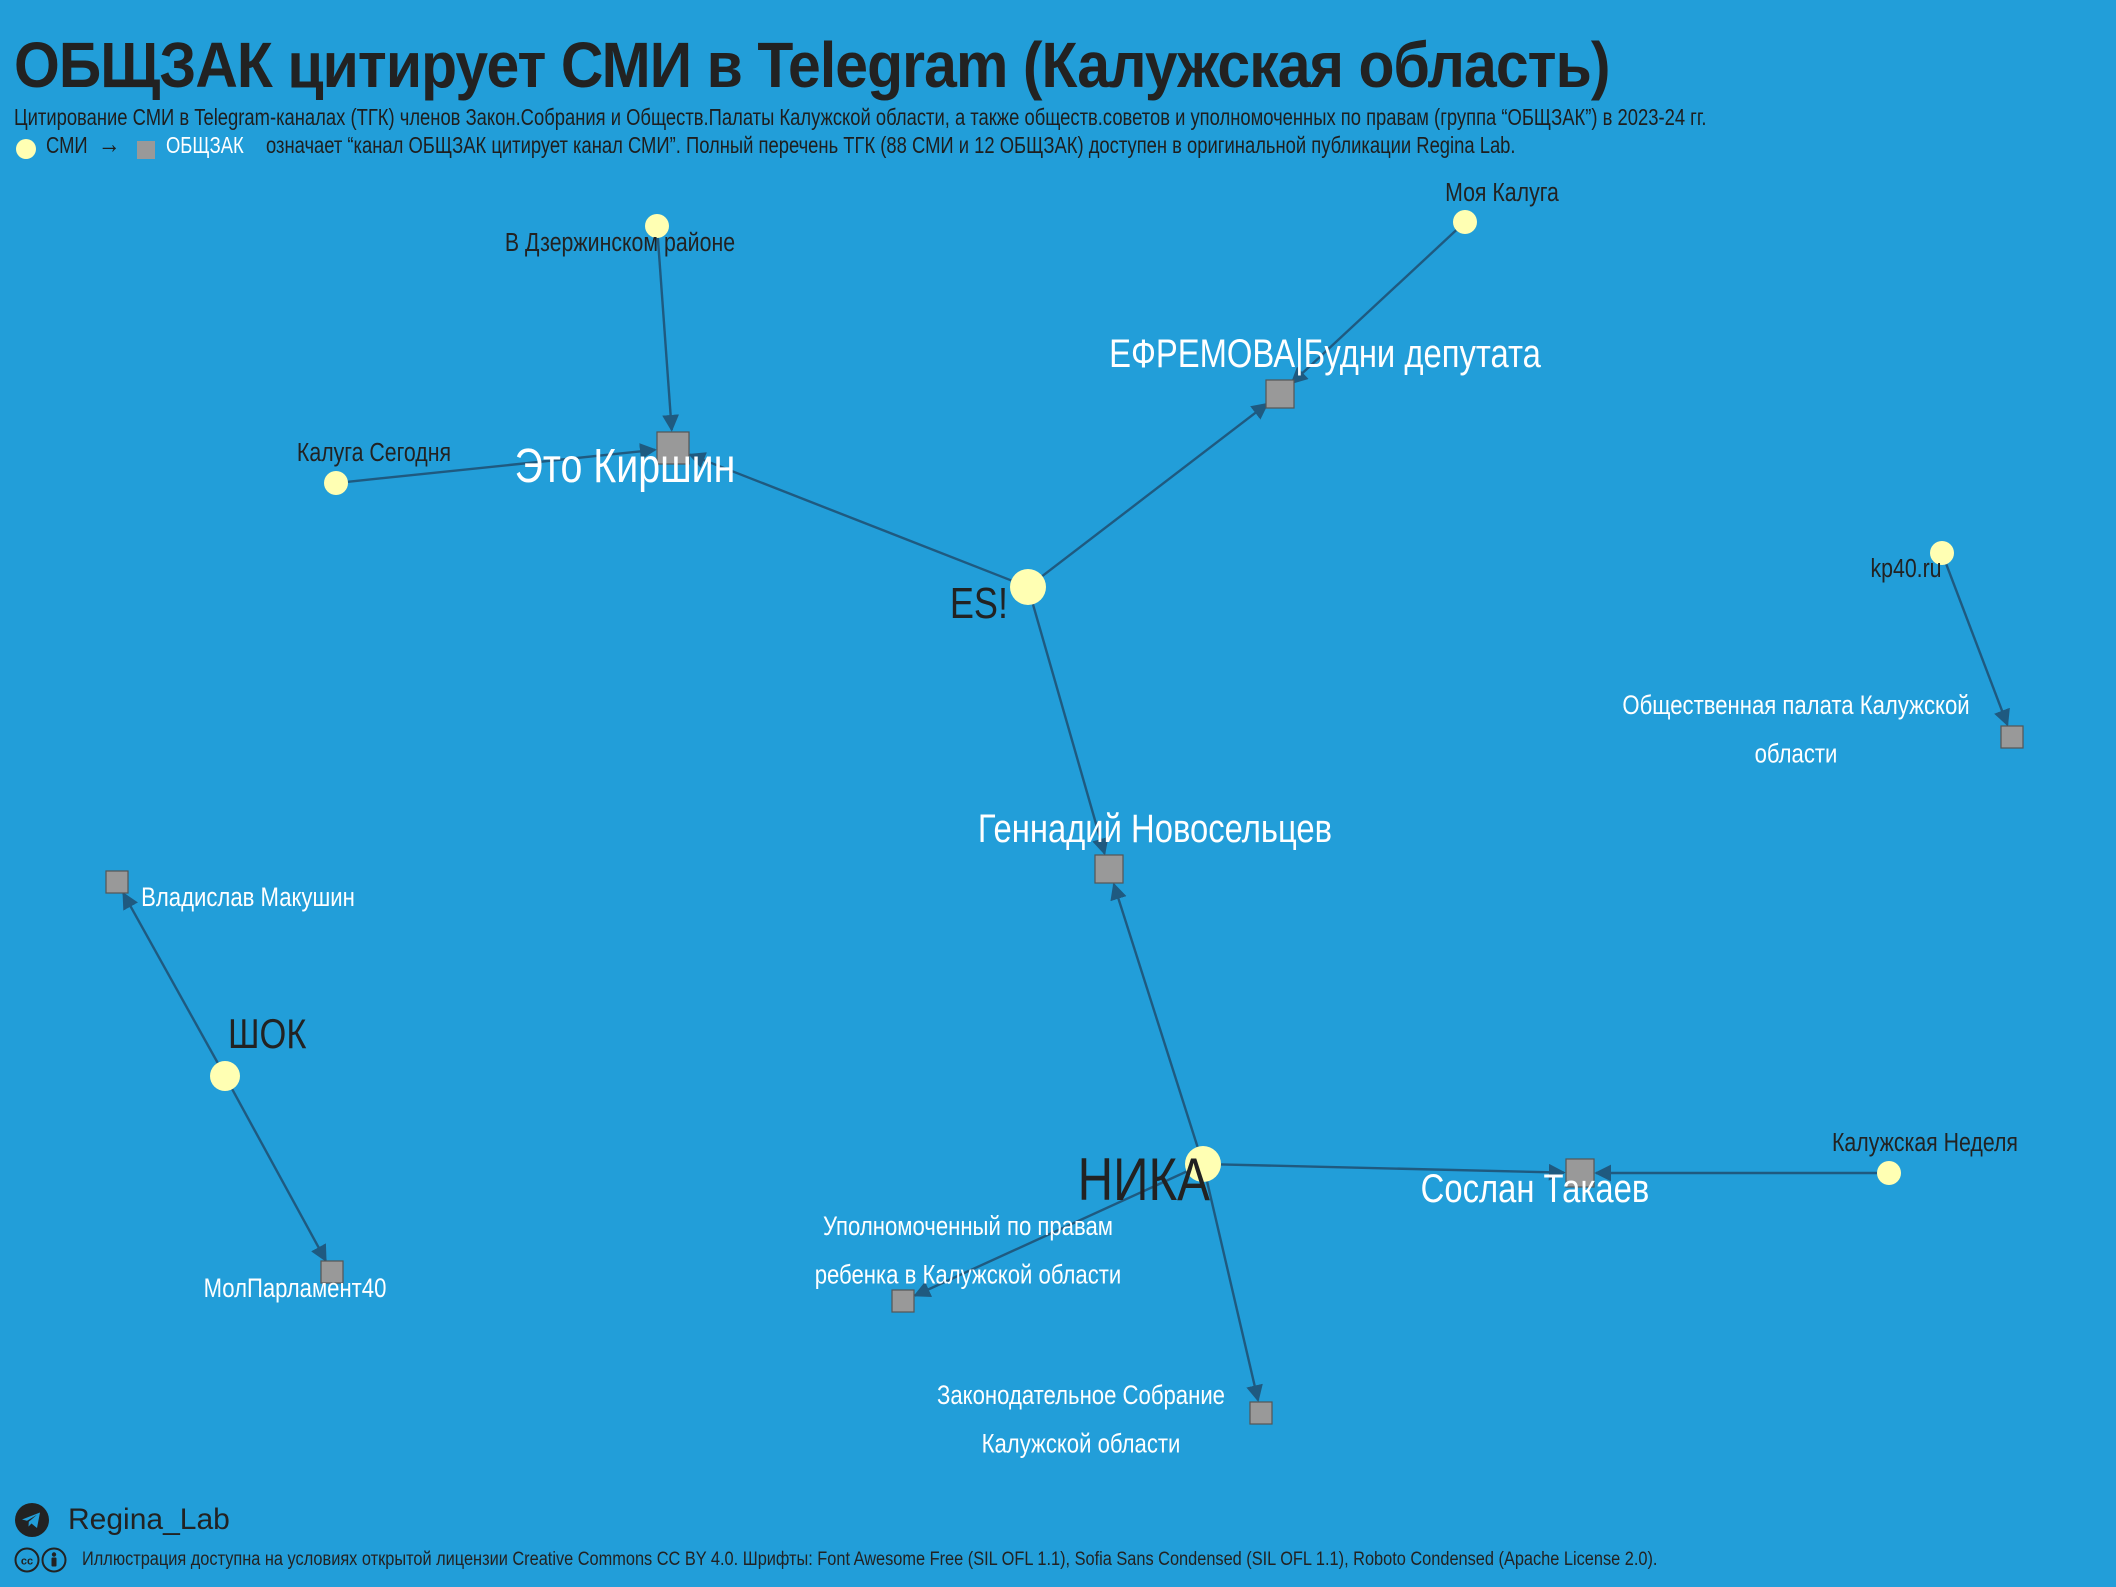 The height and width of the screenshot is (1587, 2116). Describe the element at coordinates (1070, 729) in the screenshot. I see `edge-es-to-novoseltsev` at that location.